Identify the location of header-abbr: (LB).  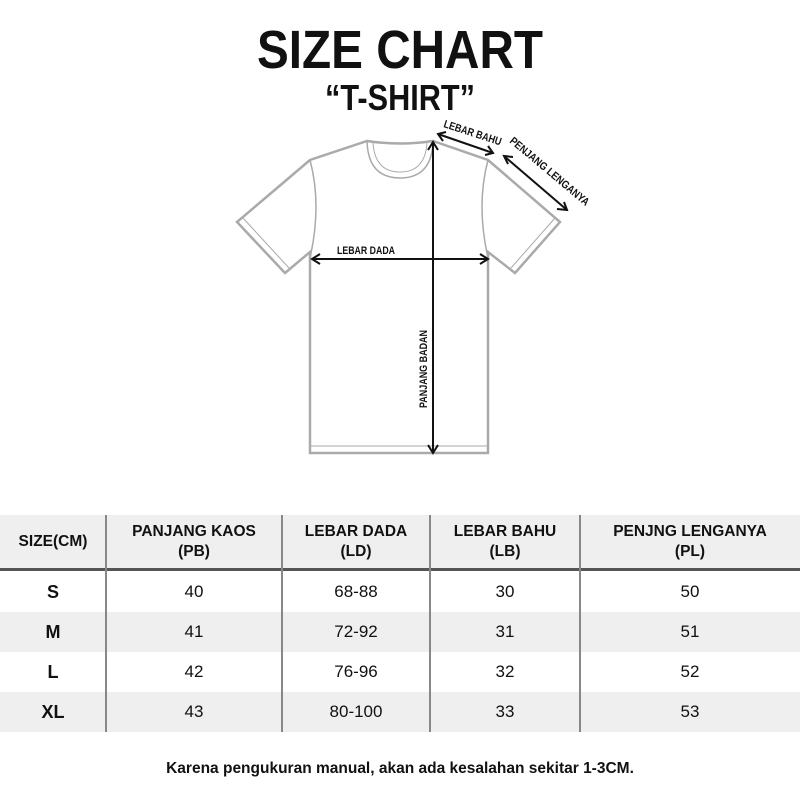
(505, 551).